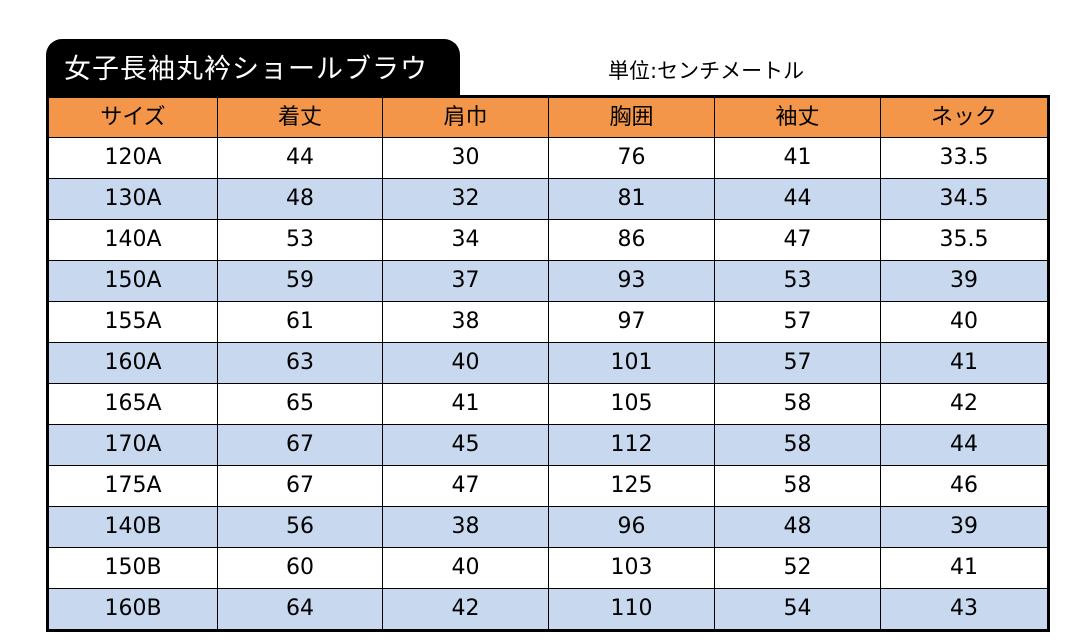  Describe the element at coordinates (631, 281) in the screenshot. I see `measurement-cell: 93` at that location.